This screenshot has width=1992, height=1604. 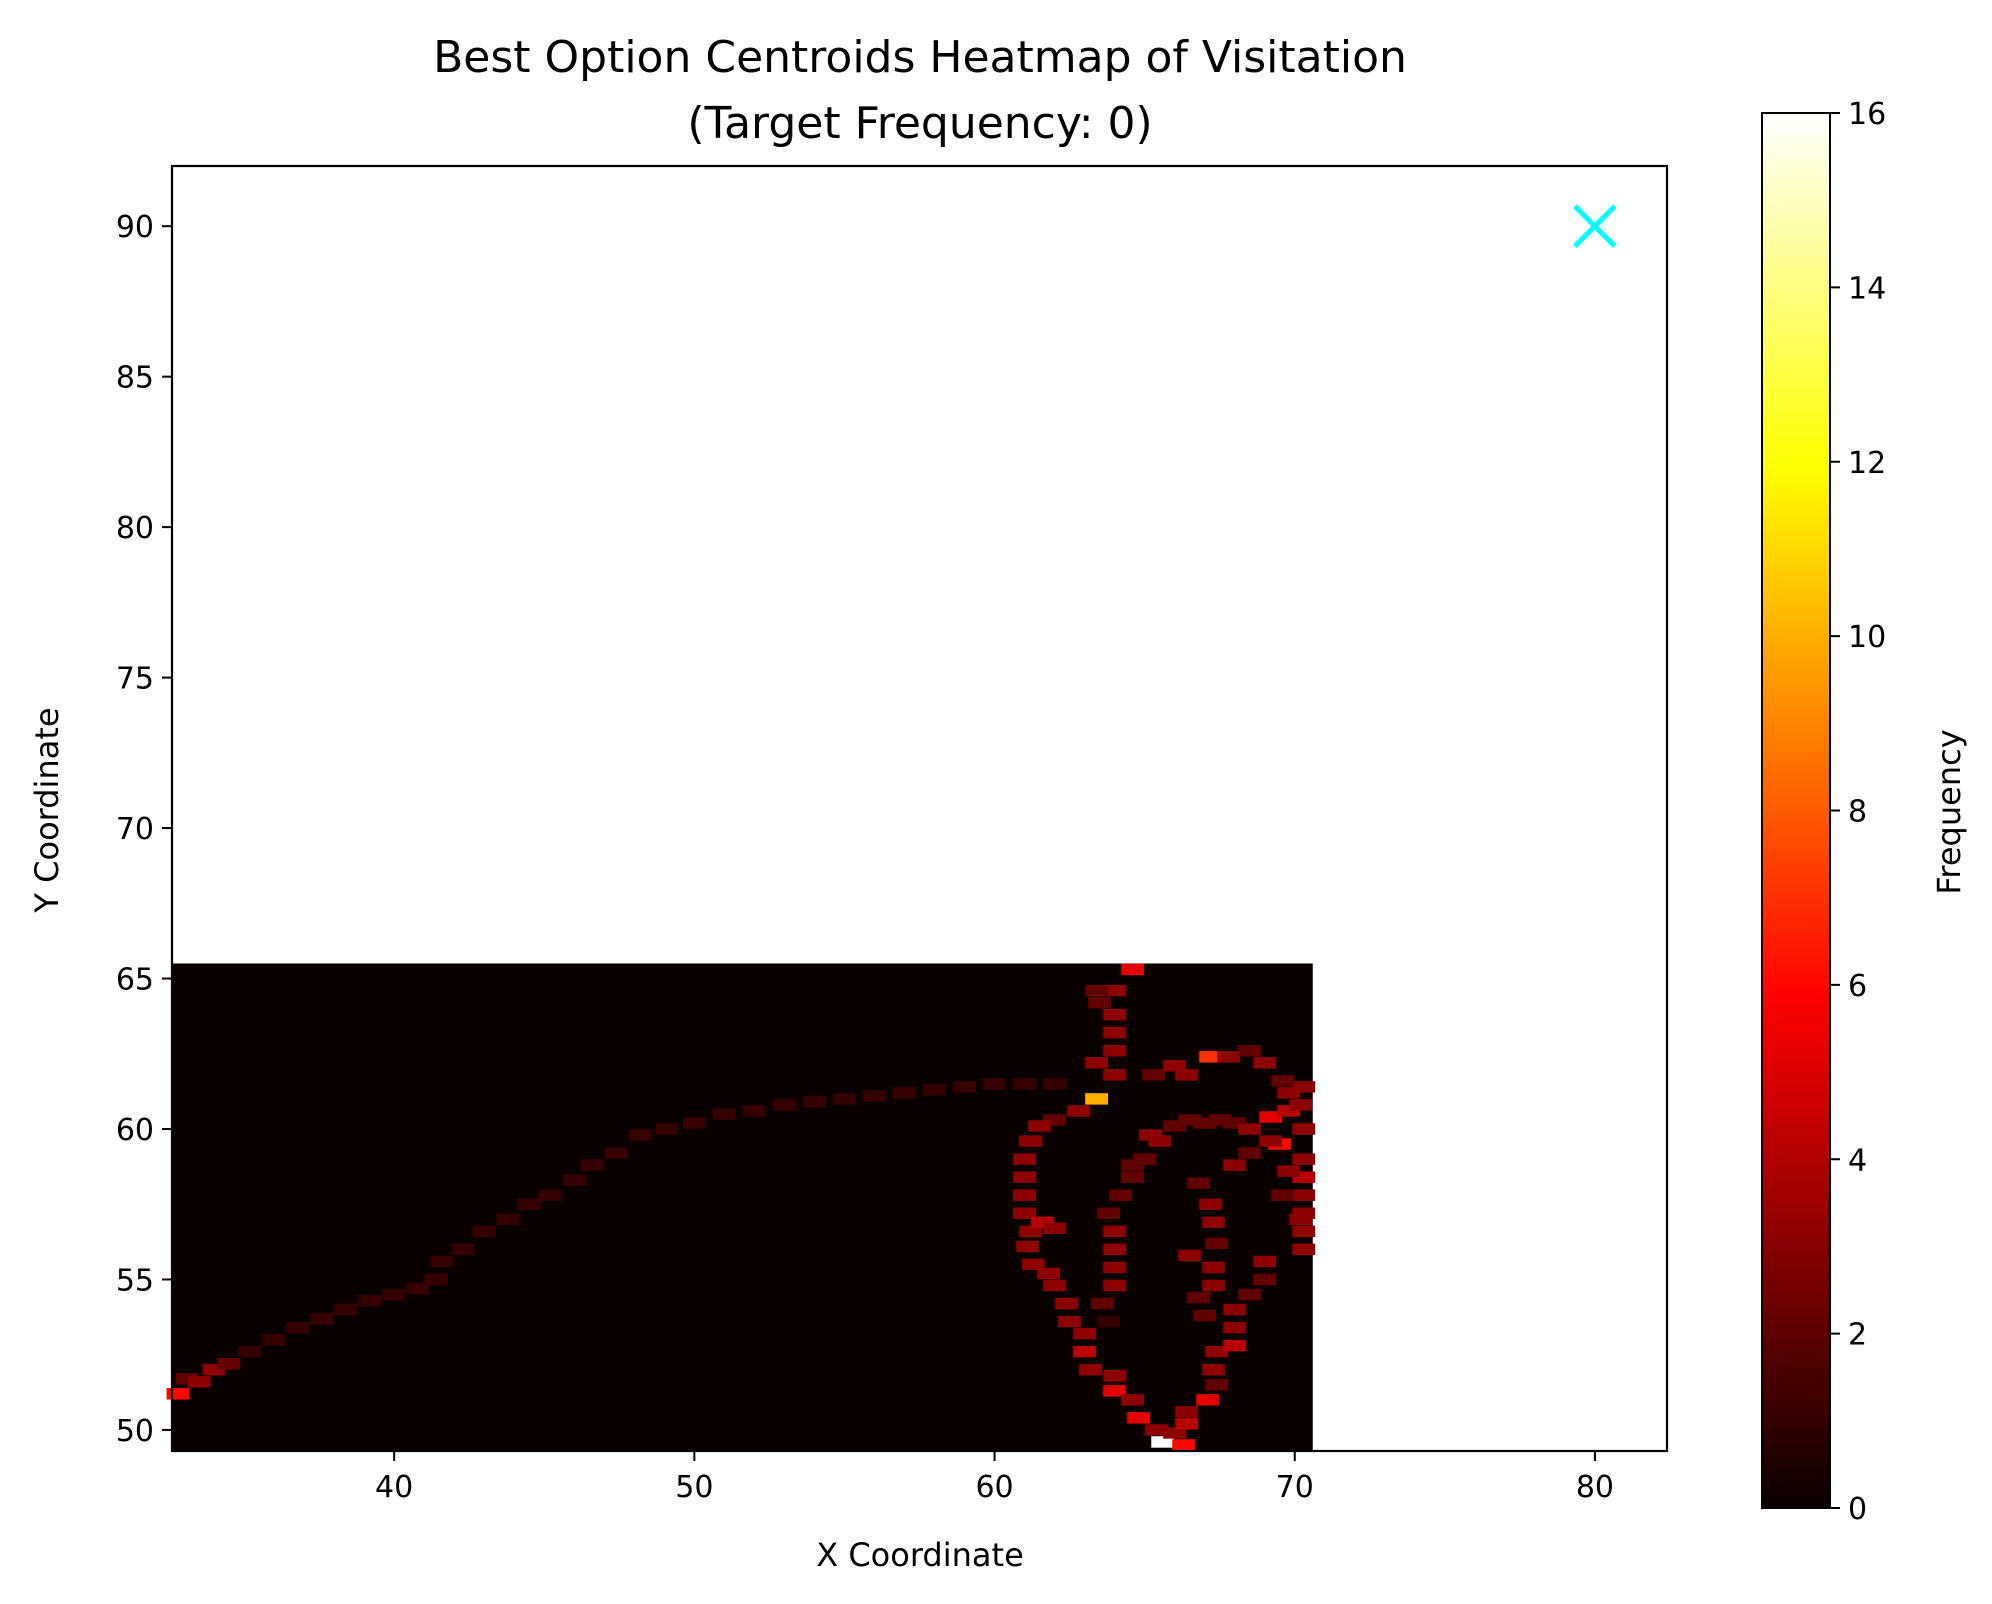 What do you see at coordinates (1858, 812) in the screenshot?
I see `colorbar-ticks: 0 2 4 6 8 10 12 14 16` at bounding box center [1858, 812].